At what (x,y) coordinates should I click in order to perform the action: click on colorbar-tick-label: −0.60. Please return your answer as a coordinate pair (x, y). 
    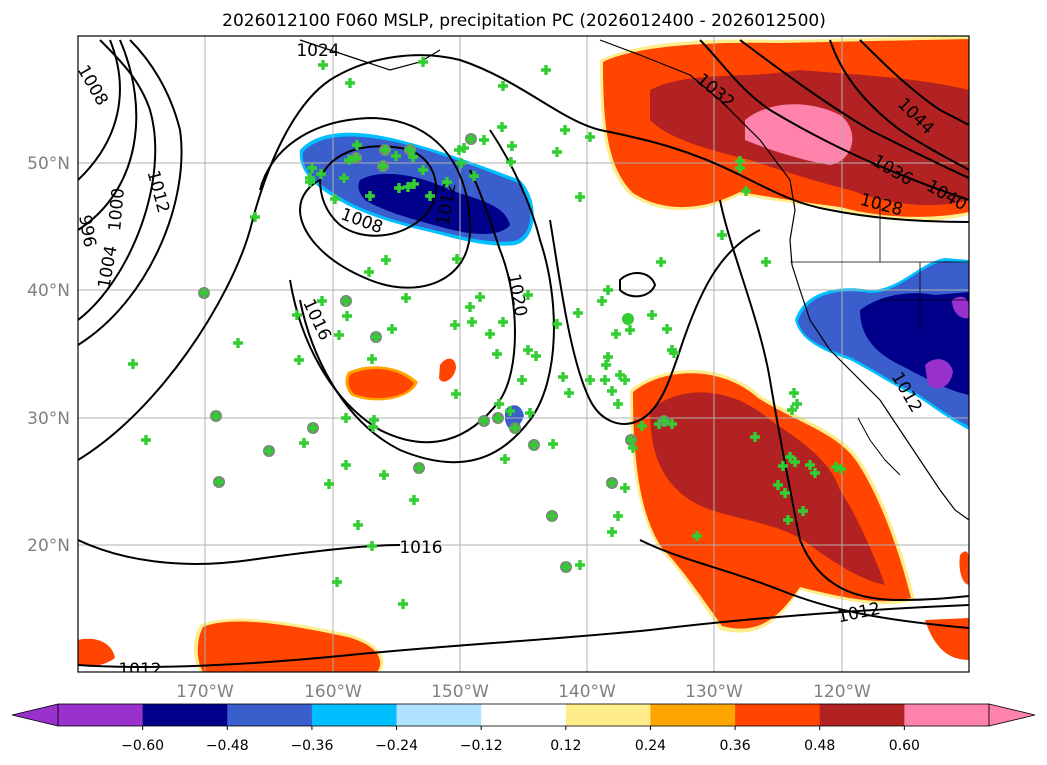
    Looking at the image, I should click on (142, 746).